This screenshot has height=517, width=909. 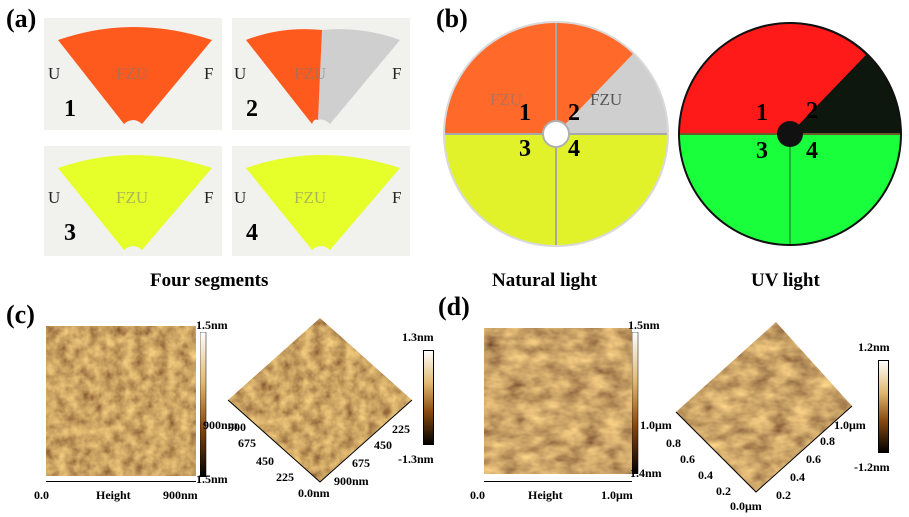 I want to click on panel-d-2d-x-axis, so click(x=558, y=481).